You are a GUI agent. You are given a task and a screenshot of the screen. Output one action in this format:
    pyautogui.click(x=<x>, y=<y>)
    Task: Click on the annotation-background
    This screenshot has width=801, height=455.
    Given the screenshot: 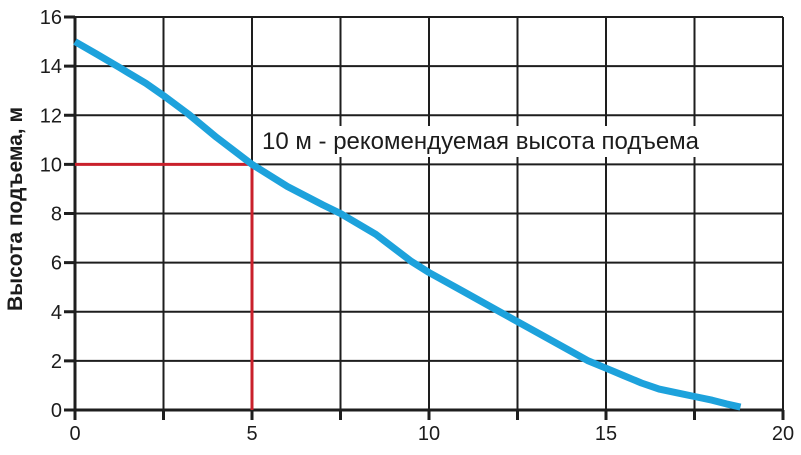 What is the action you would take?
    pyautogui.click(x=485, y=141)
    